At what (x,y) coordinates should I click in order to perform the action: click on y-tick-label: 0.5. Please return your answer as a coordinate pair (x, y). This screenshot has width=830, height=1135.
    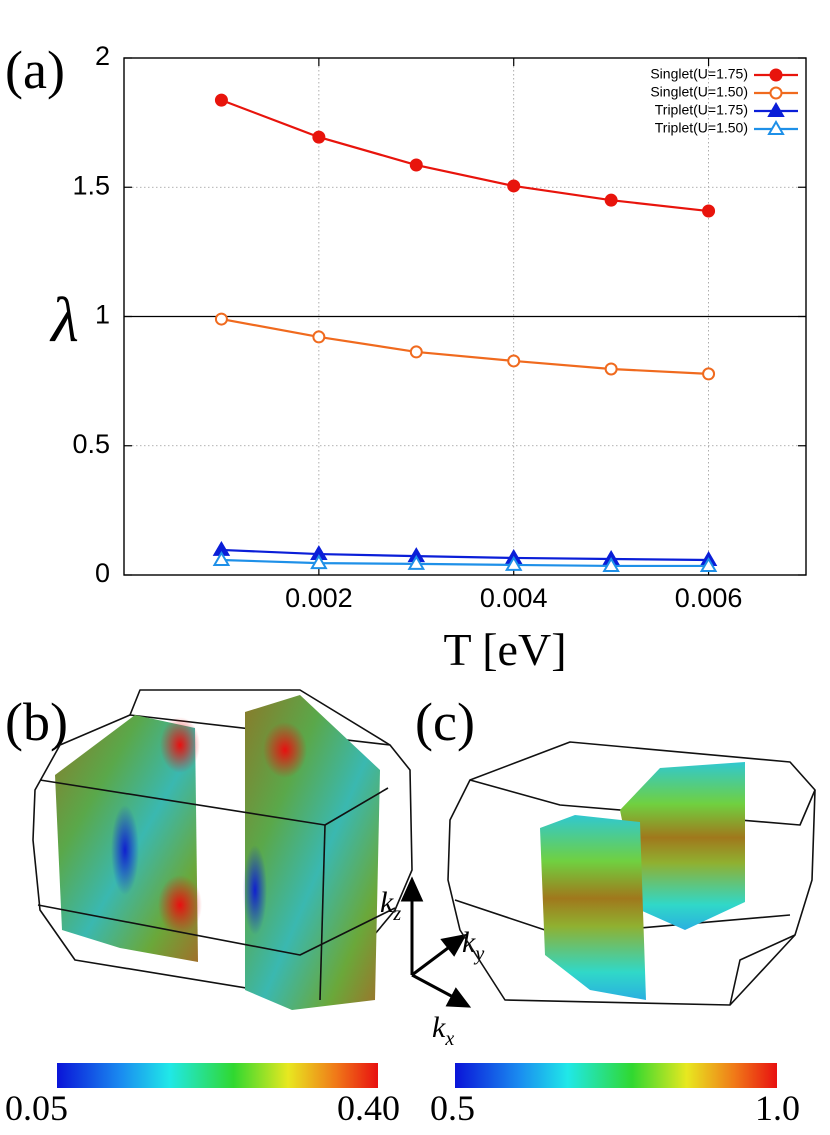
    Looking at the image, I should click on (91, 444).